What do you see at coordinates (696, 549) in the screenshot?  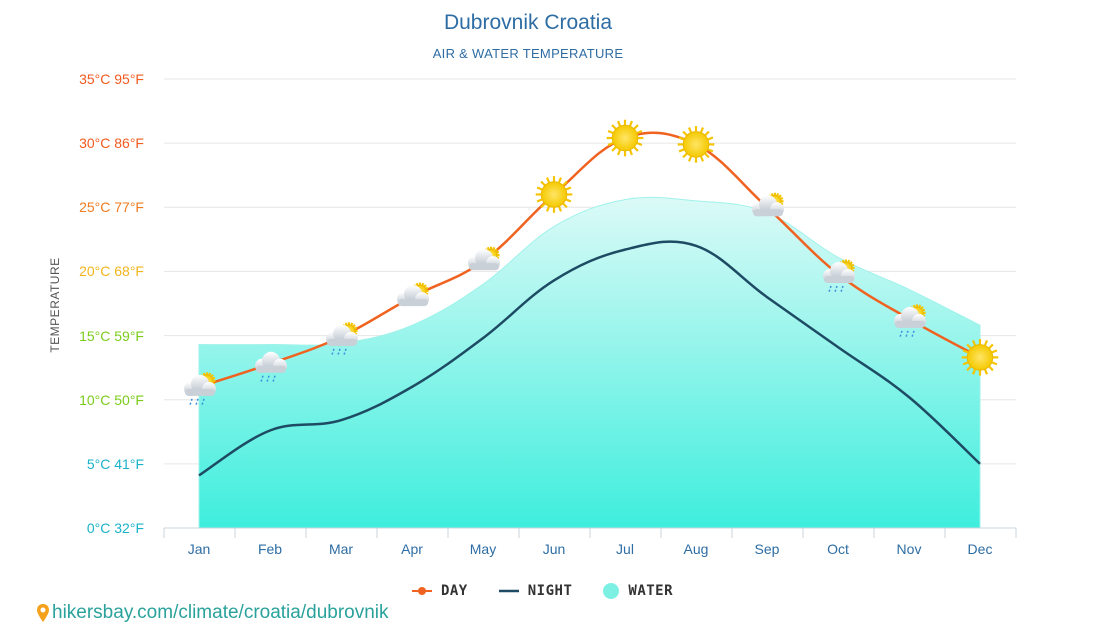 I see `x-tick-label: Aug` at bounding box center [696, 549].